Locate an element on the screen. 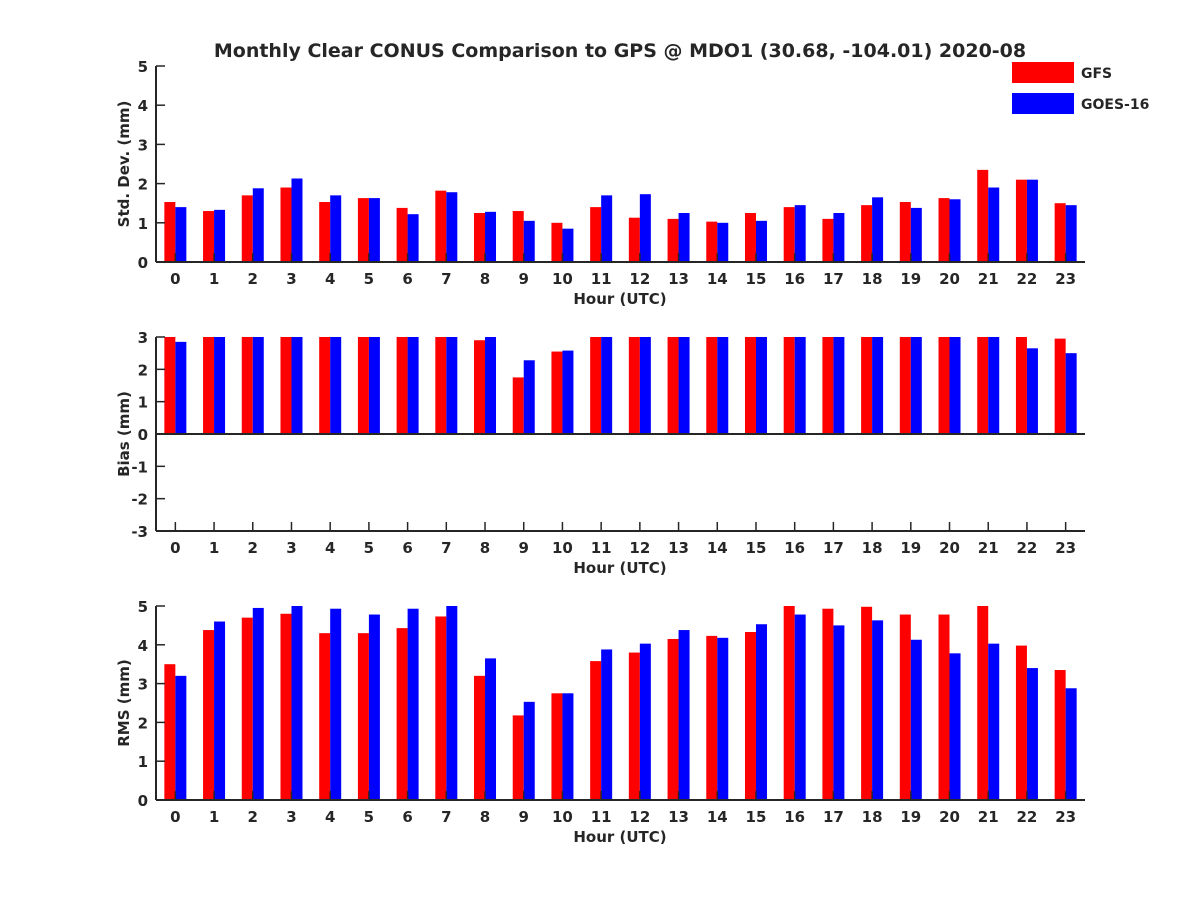  bar-goes16-h19 is located at coordinates (916, 385).